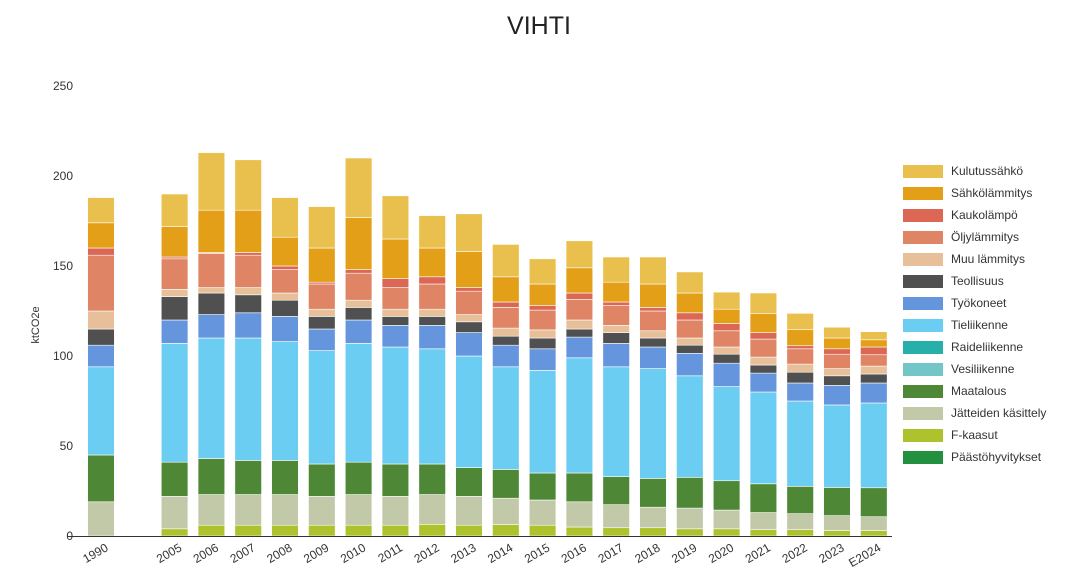 This screenshot has width=1078, height=583. What do you see at coordinates (974, 171) in the screenshot?
I see `legend-item: Kulutussähkö` at bounding box center [974, 171].